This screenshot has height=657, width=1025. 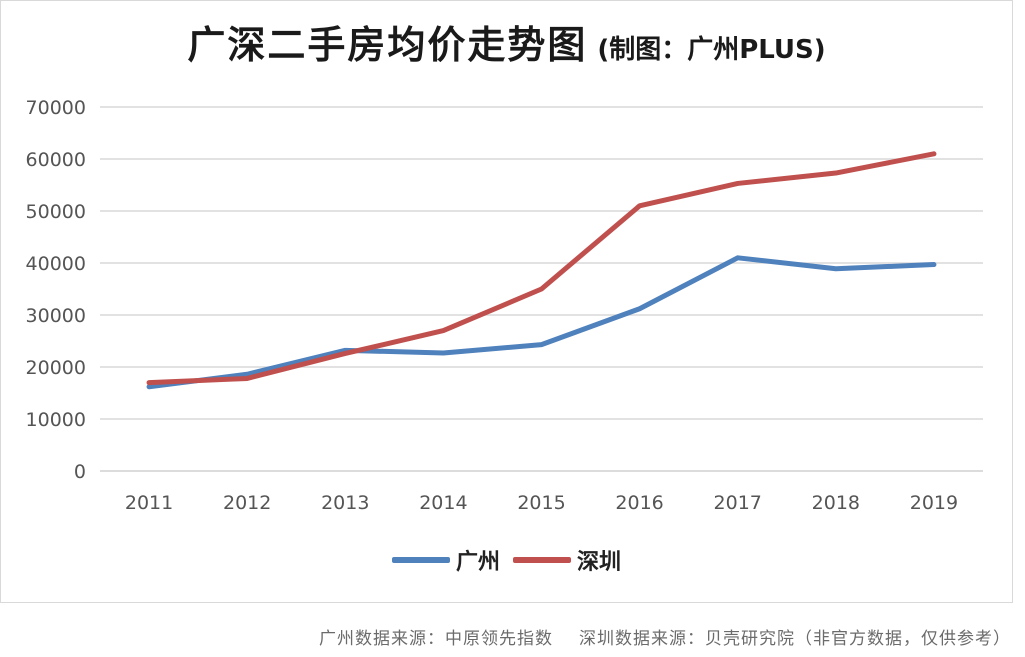 I want to click on y-tick-label: 30000, so click(x=56, y=316).